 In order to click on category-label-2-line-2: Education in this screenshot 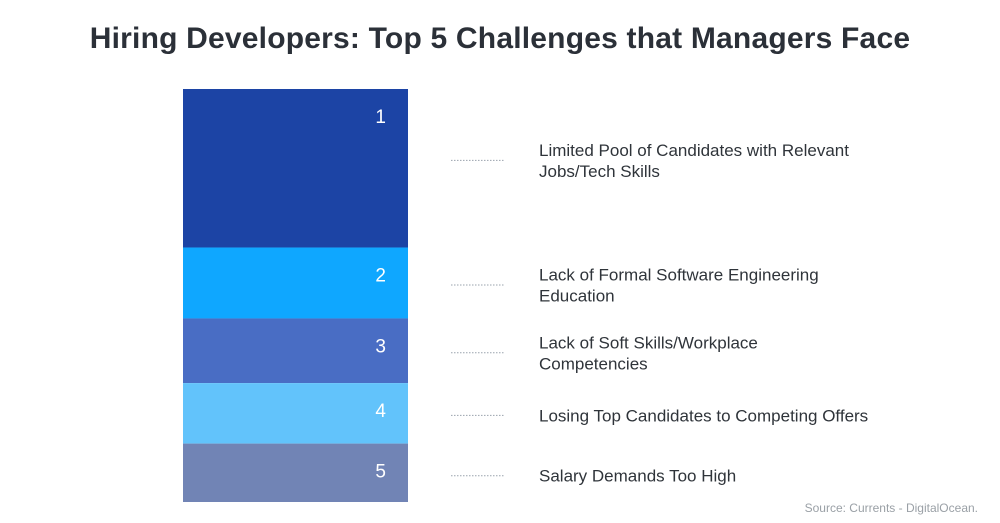, I will do `click(577, 295)`.